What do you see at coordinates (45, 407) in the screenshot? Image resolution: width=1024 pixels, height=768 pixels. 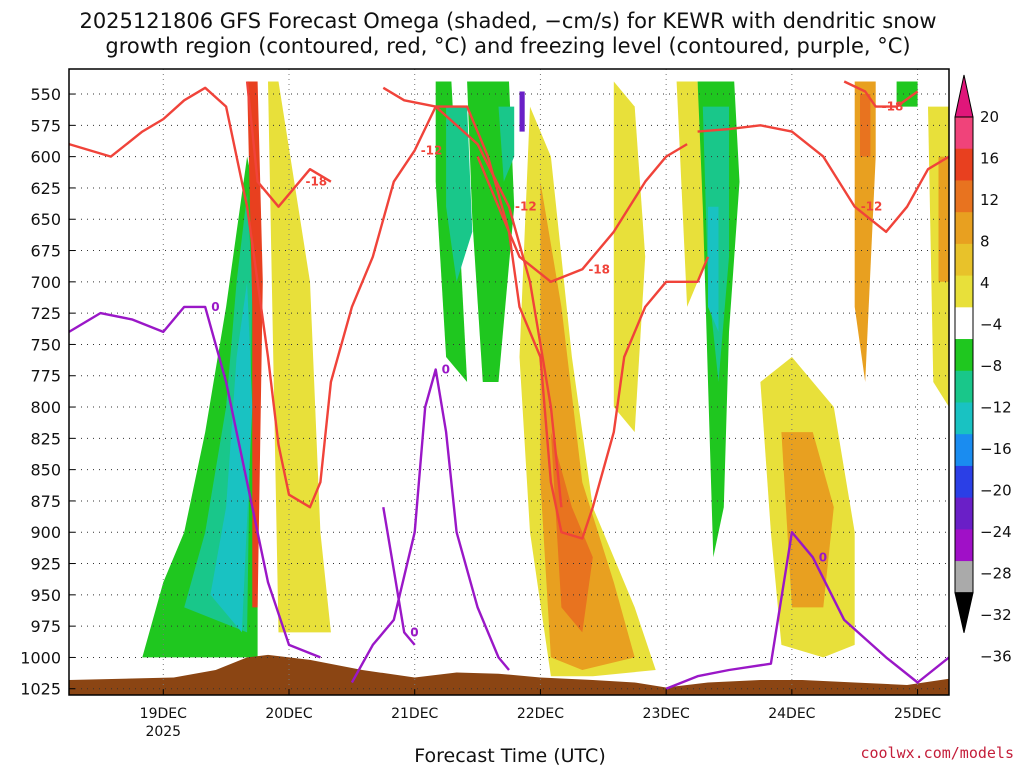 I see `y-tick-label: 800` at bounding box center [45, 407].